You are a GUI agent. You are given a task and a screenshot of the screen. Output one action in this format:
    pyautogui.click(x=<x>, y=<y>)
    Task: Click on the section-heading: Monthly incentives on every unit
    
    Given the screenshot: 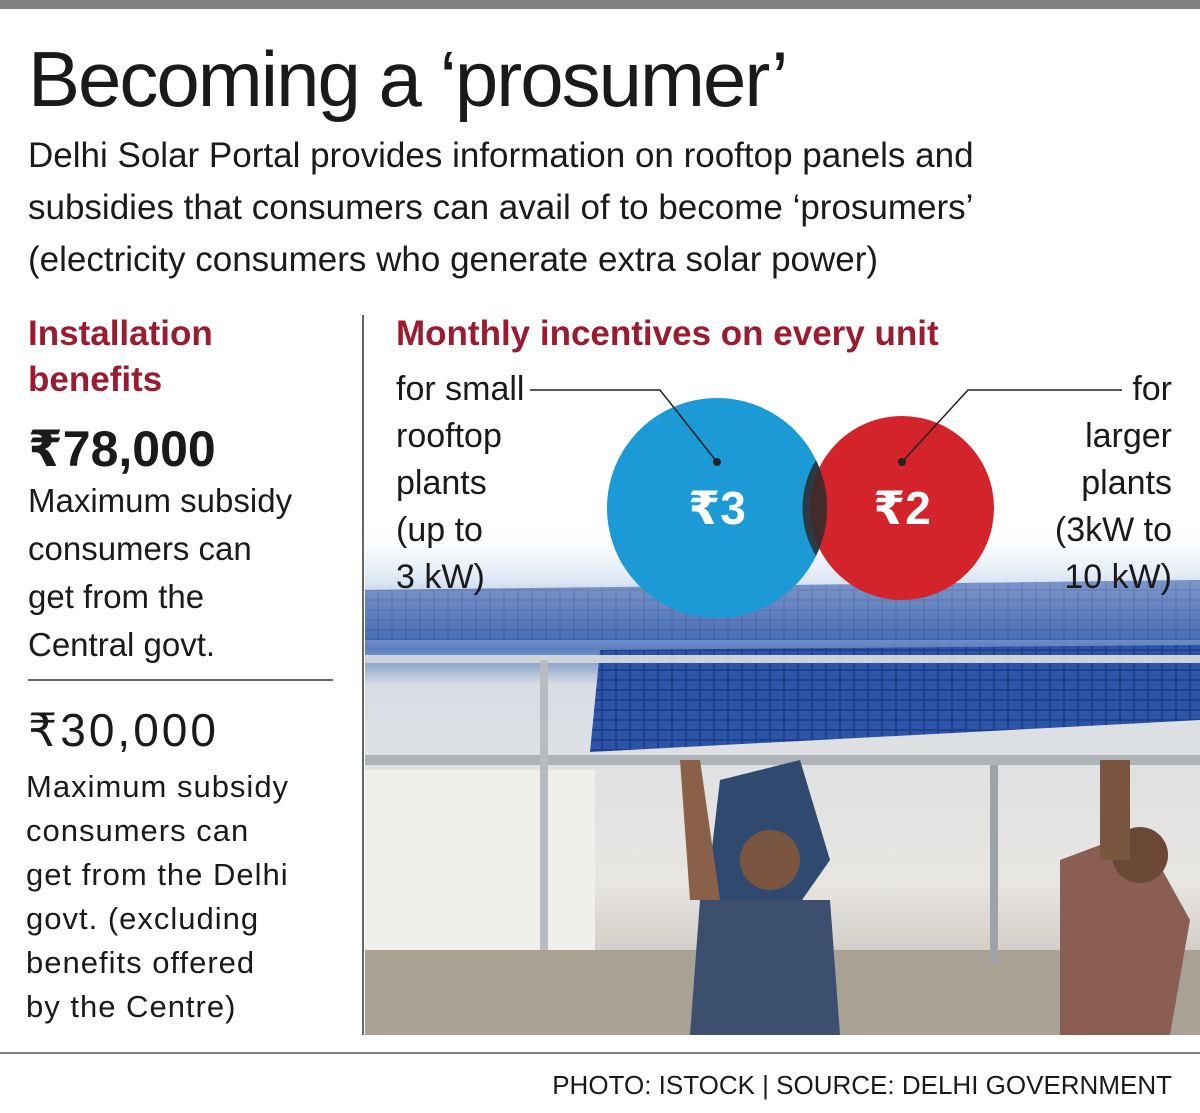 What is the action you would take?
    pyautogui.click(x=667, y=333)
    